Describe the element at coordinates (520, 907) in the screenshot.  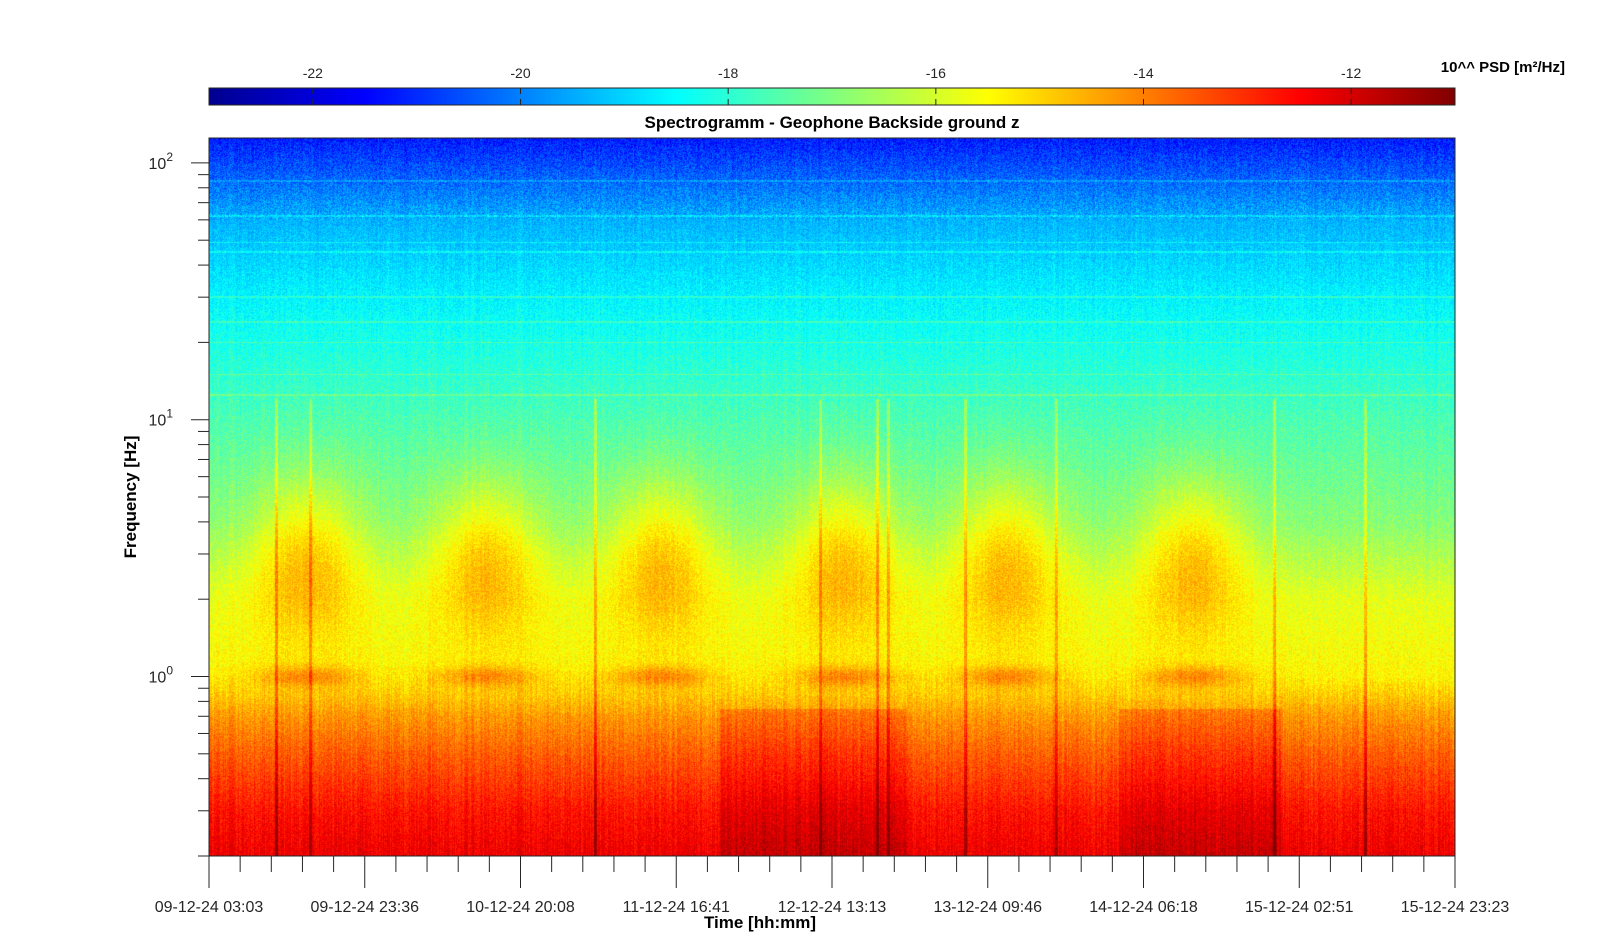
I see `x-tick-label: 10-12-24 20:08` at that location.